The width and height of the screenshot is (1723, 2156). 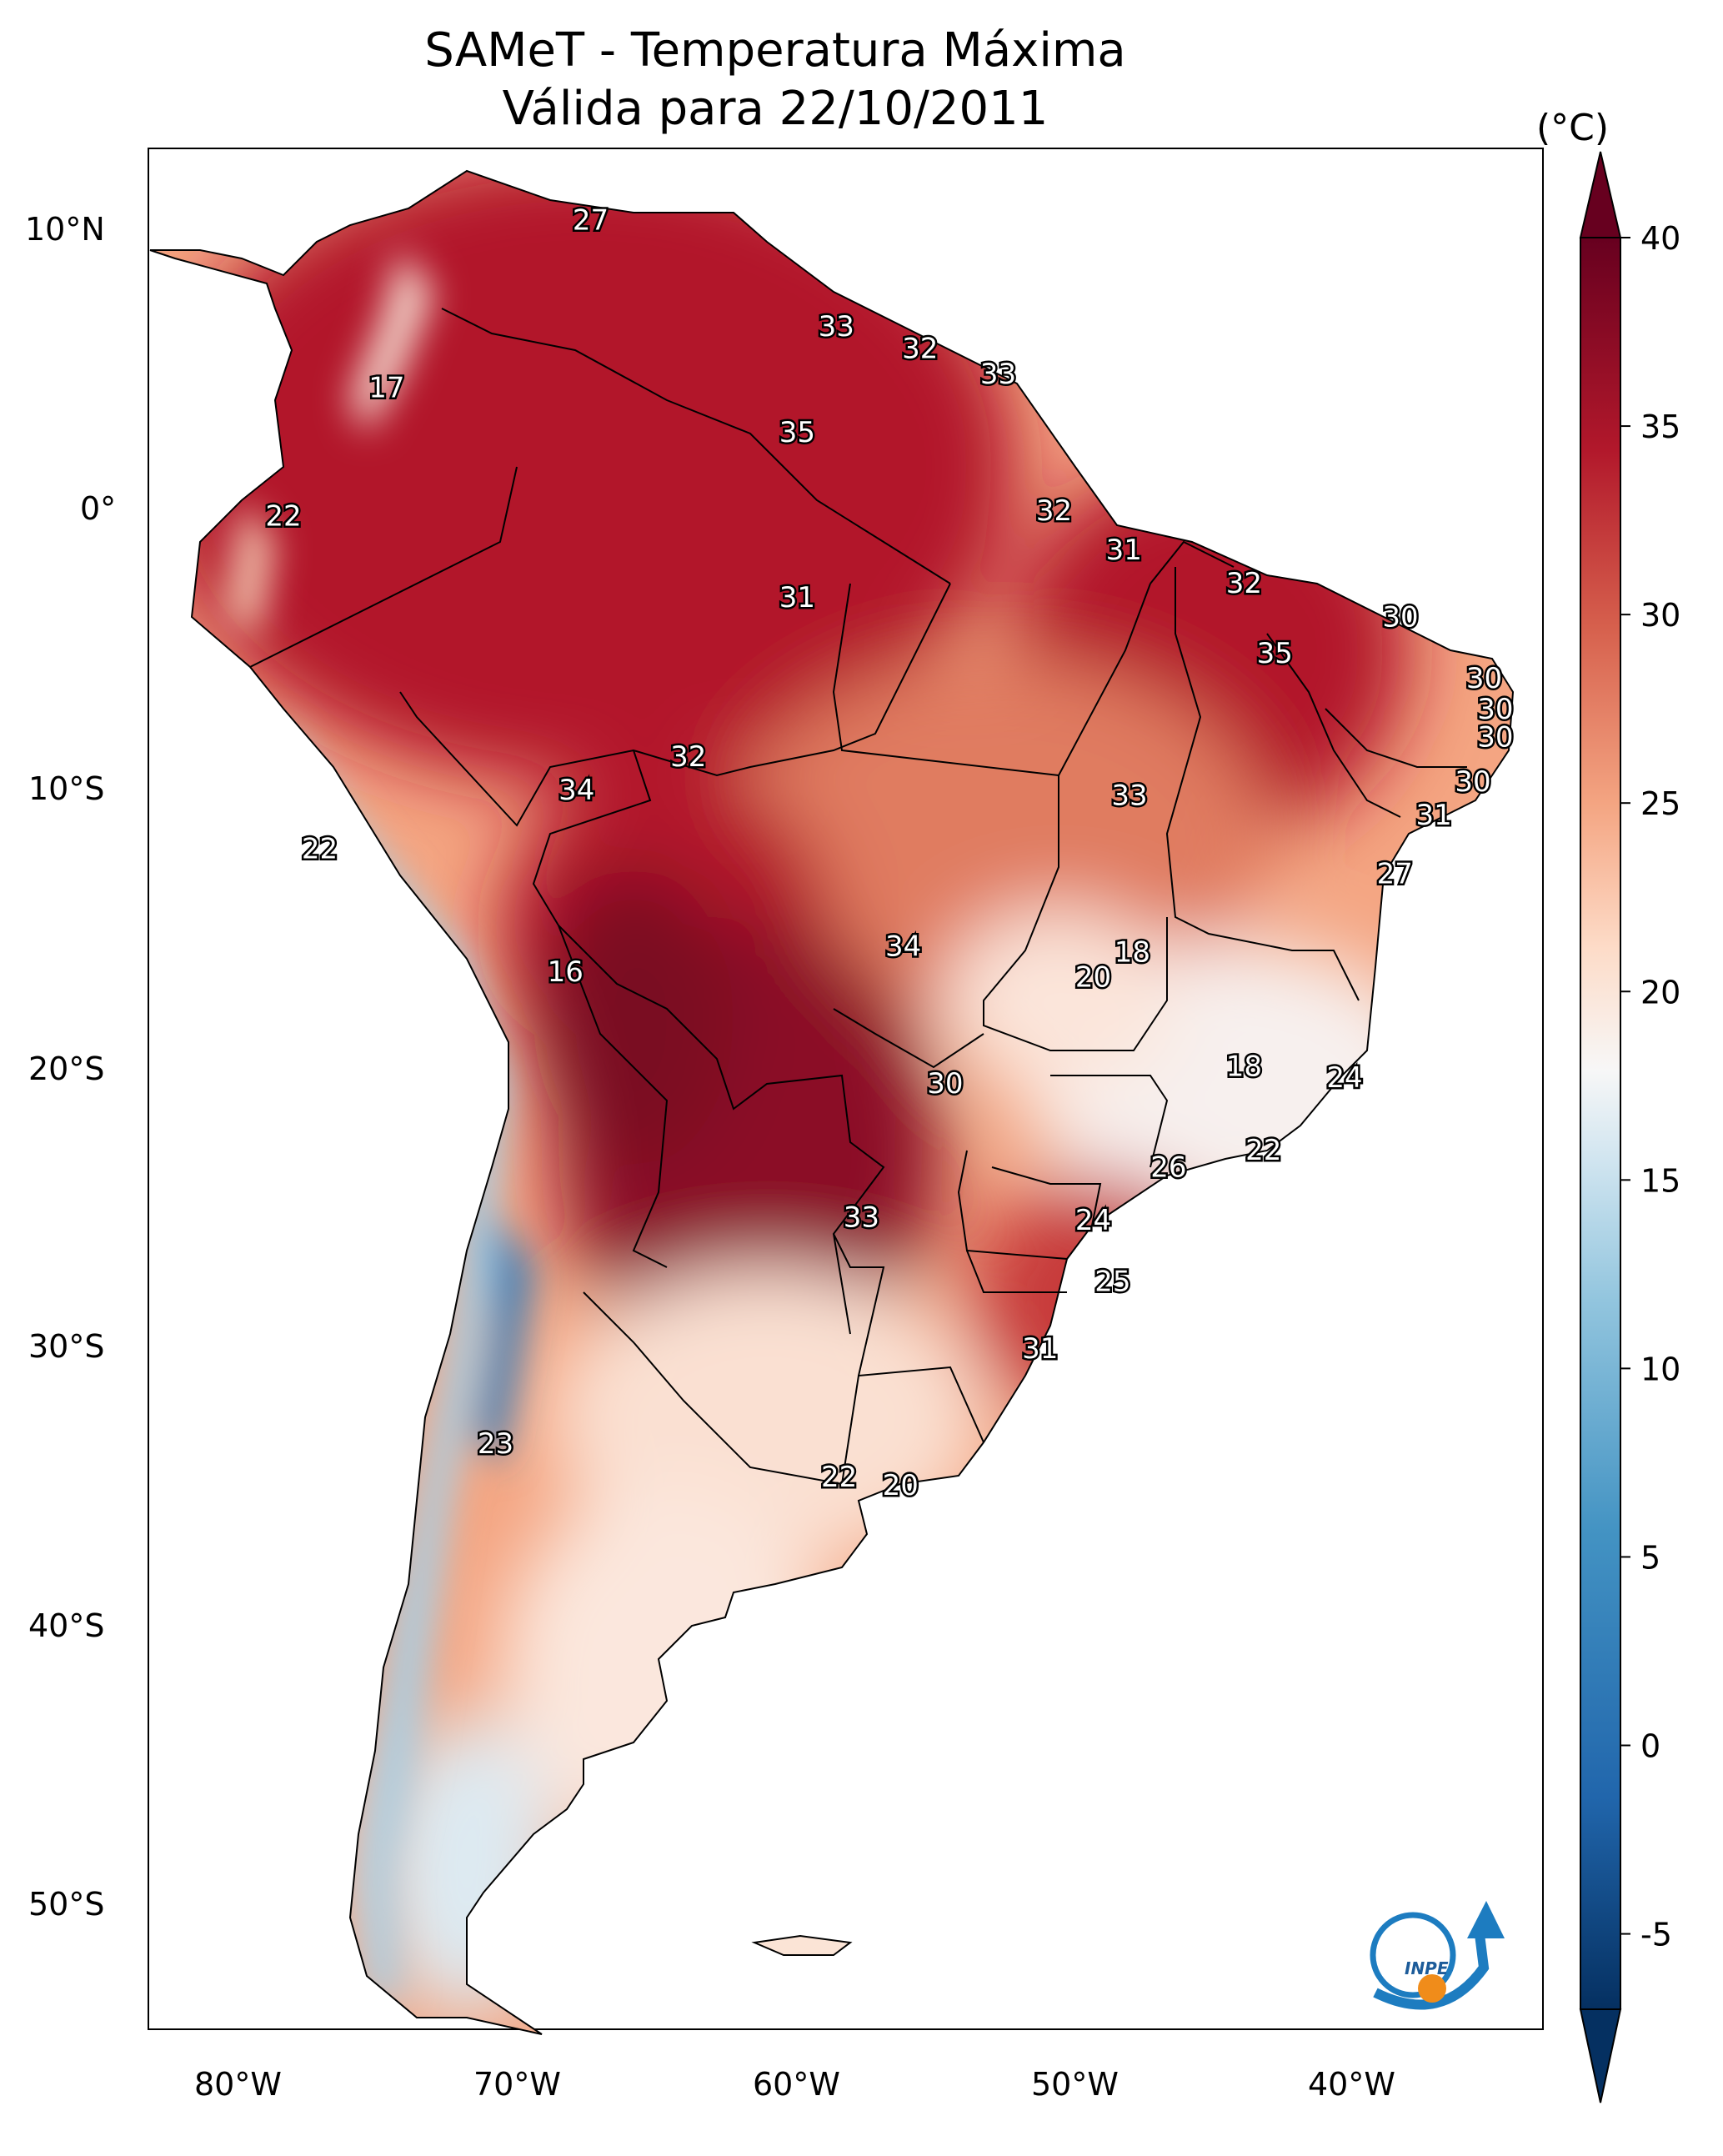 I want to click on map-title-line1: SAMeT - Temperatura Máxima, so click(x=775, y=51).